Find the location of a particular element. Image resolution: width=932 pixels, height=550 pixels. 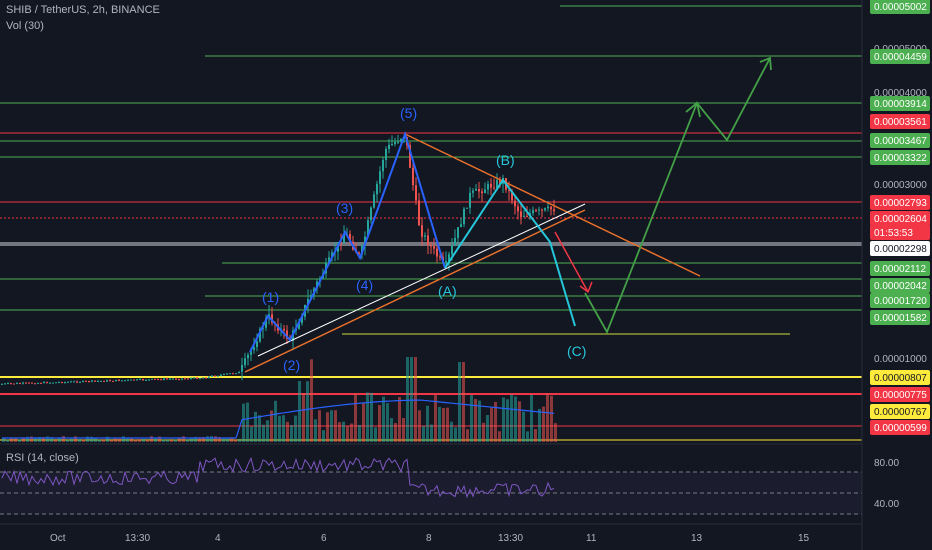

time-tick-13: 13 is located at coordinates (697, 538).